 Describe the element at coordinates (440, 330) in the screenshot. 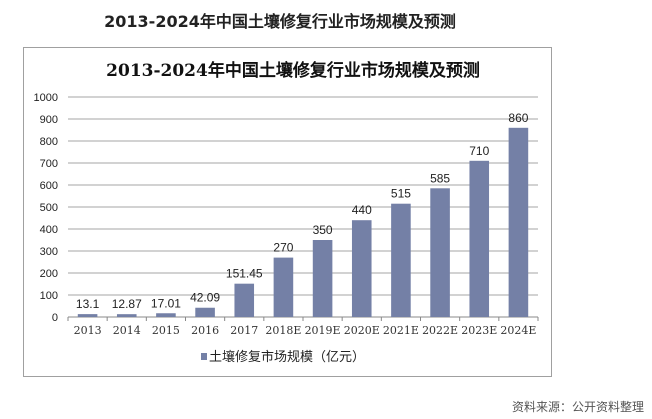

I see `x-tick-label: 2022E` at that location.